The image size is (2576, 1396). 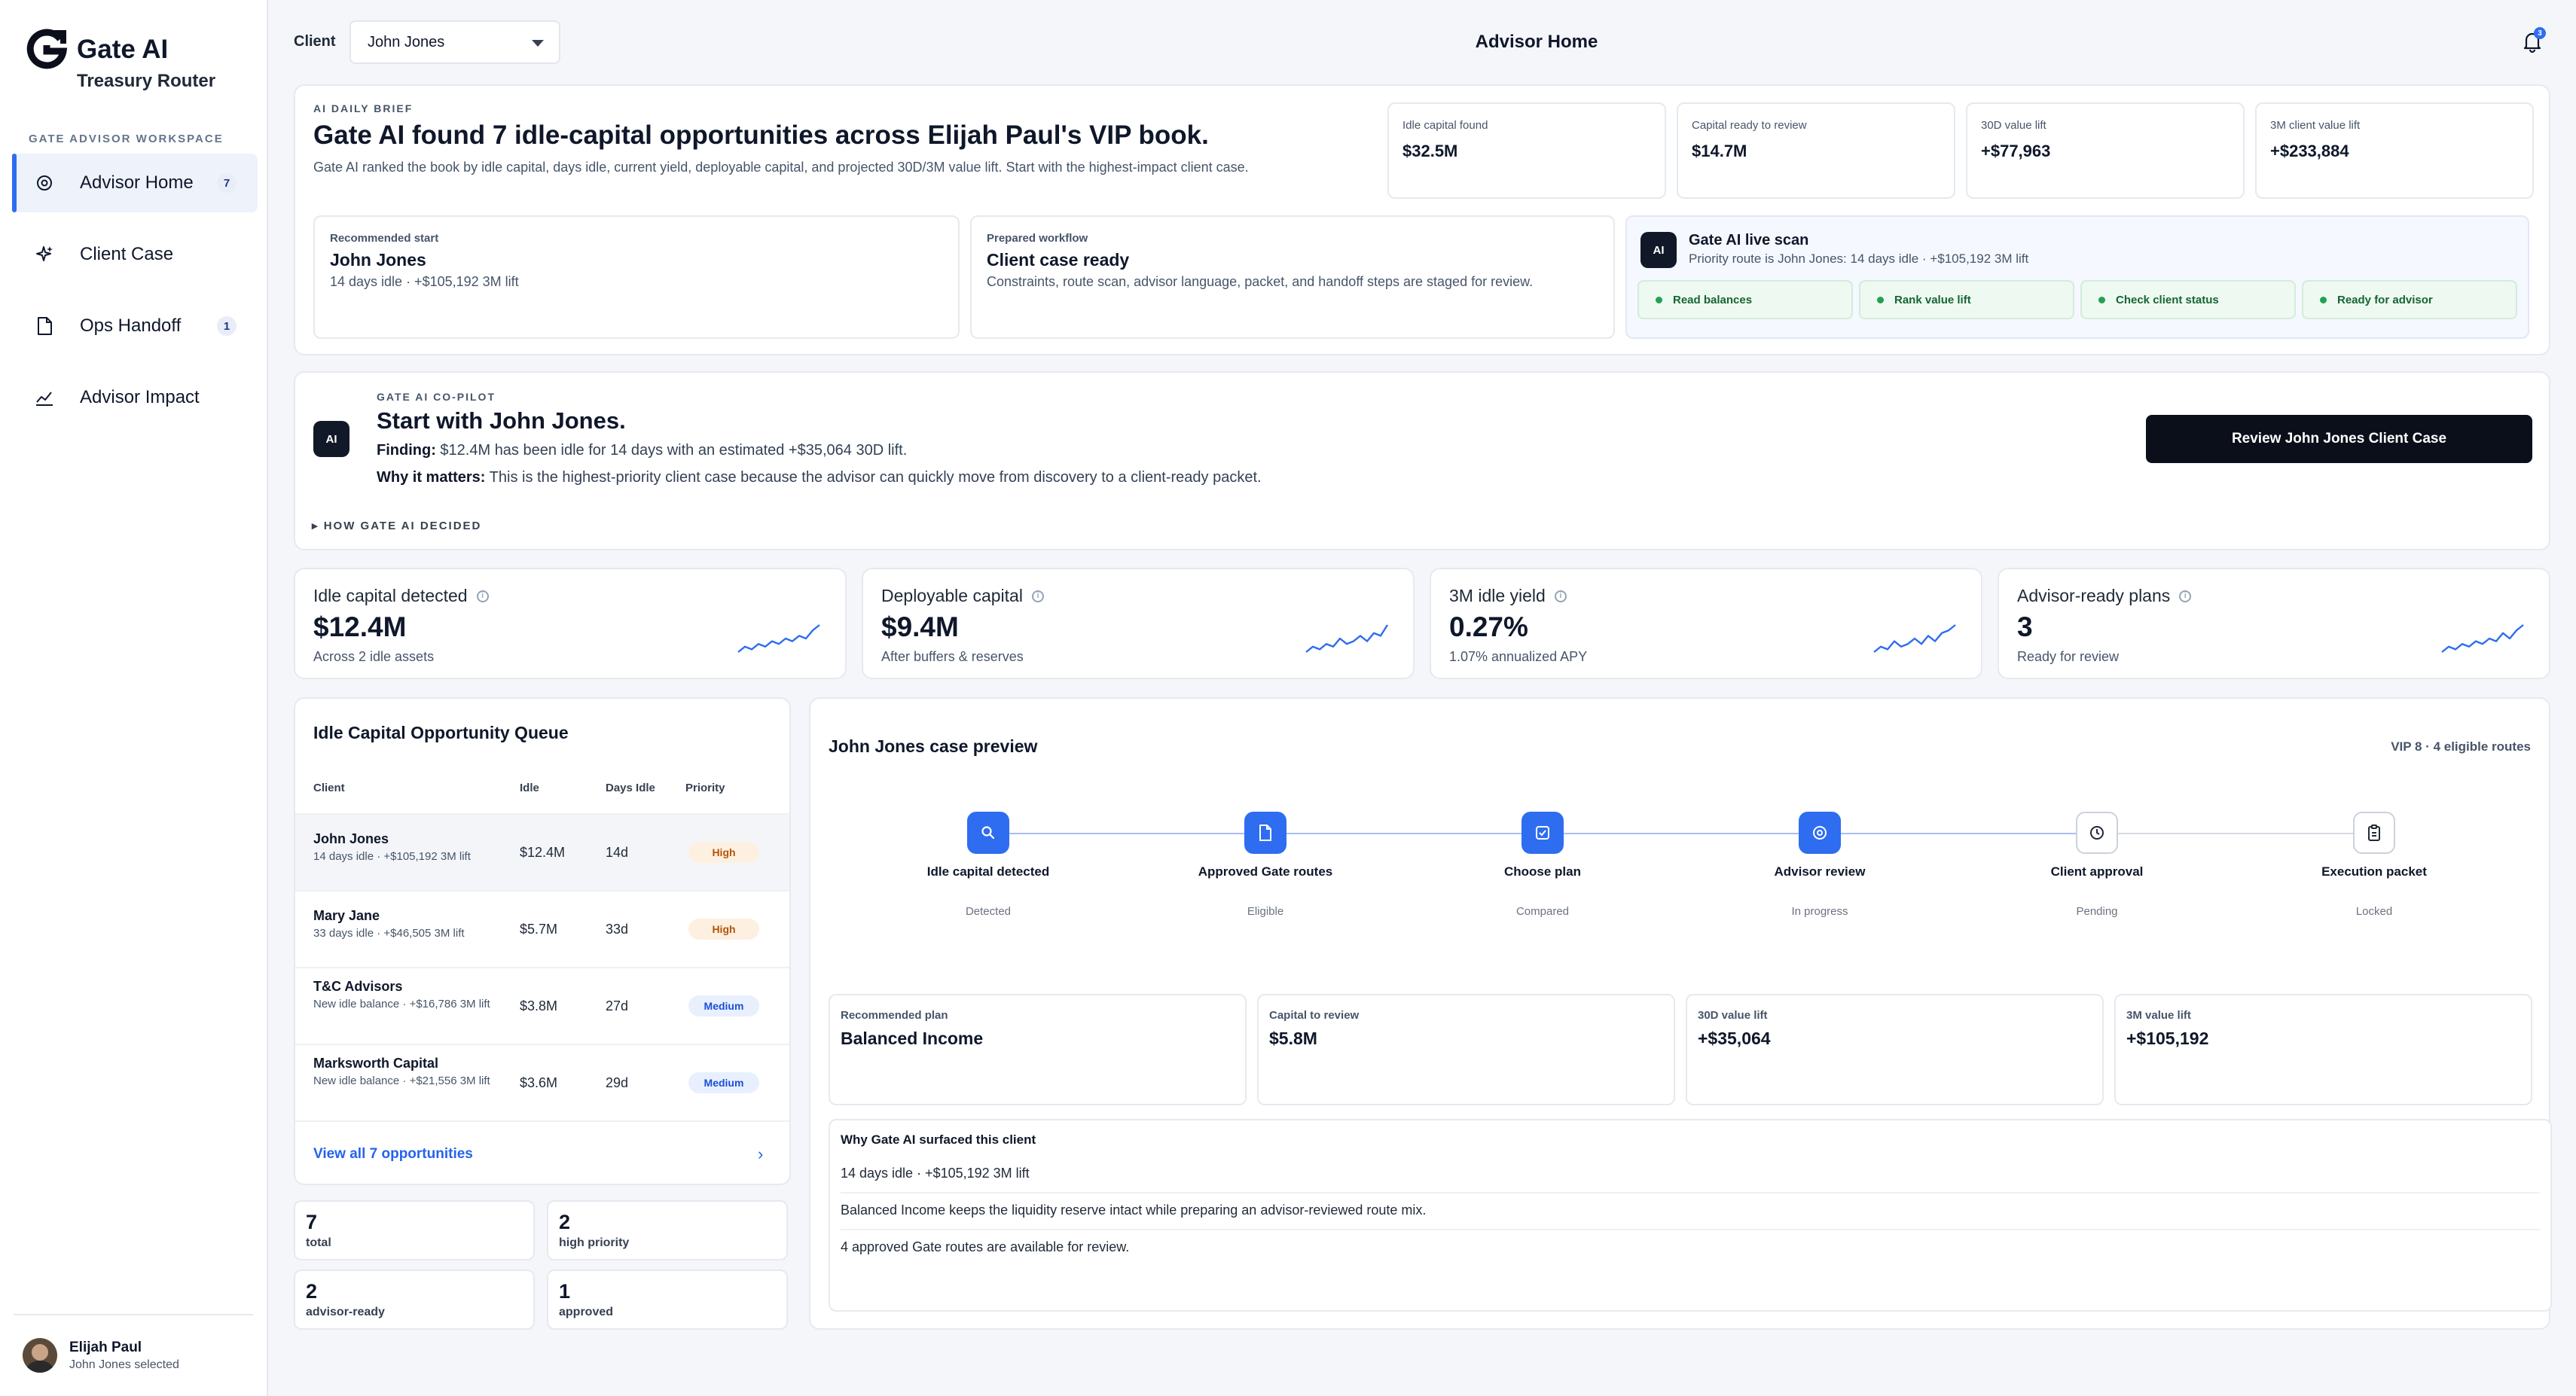 What do you see at coordinates (40, 1355) in the screenshot?
I see `avatar` at bounding box center [40, 1355].